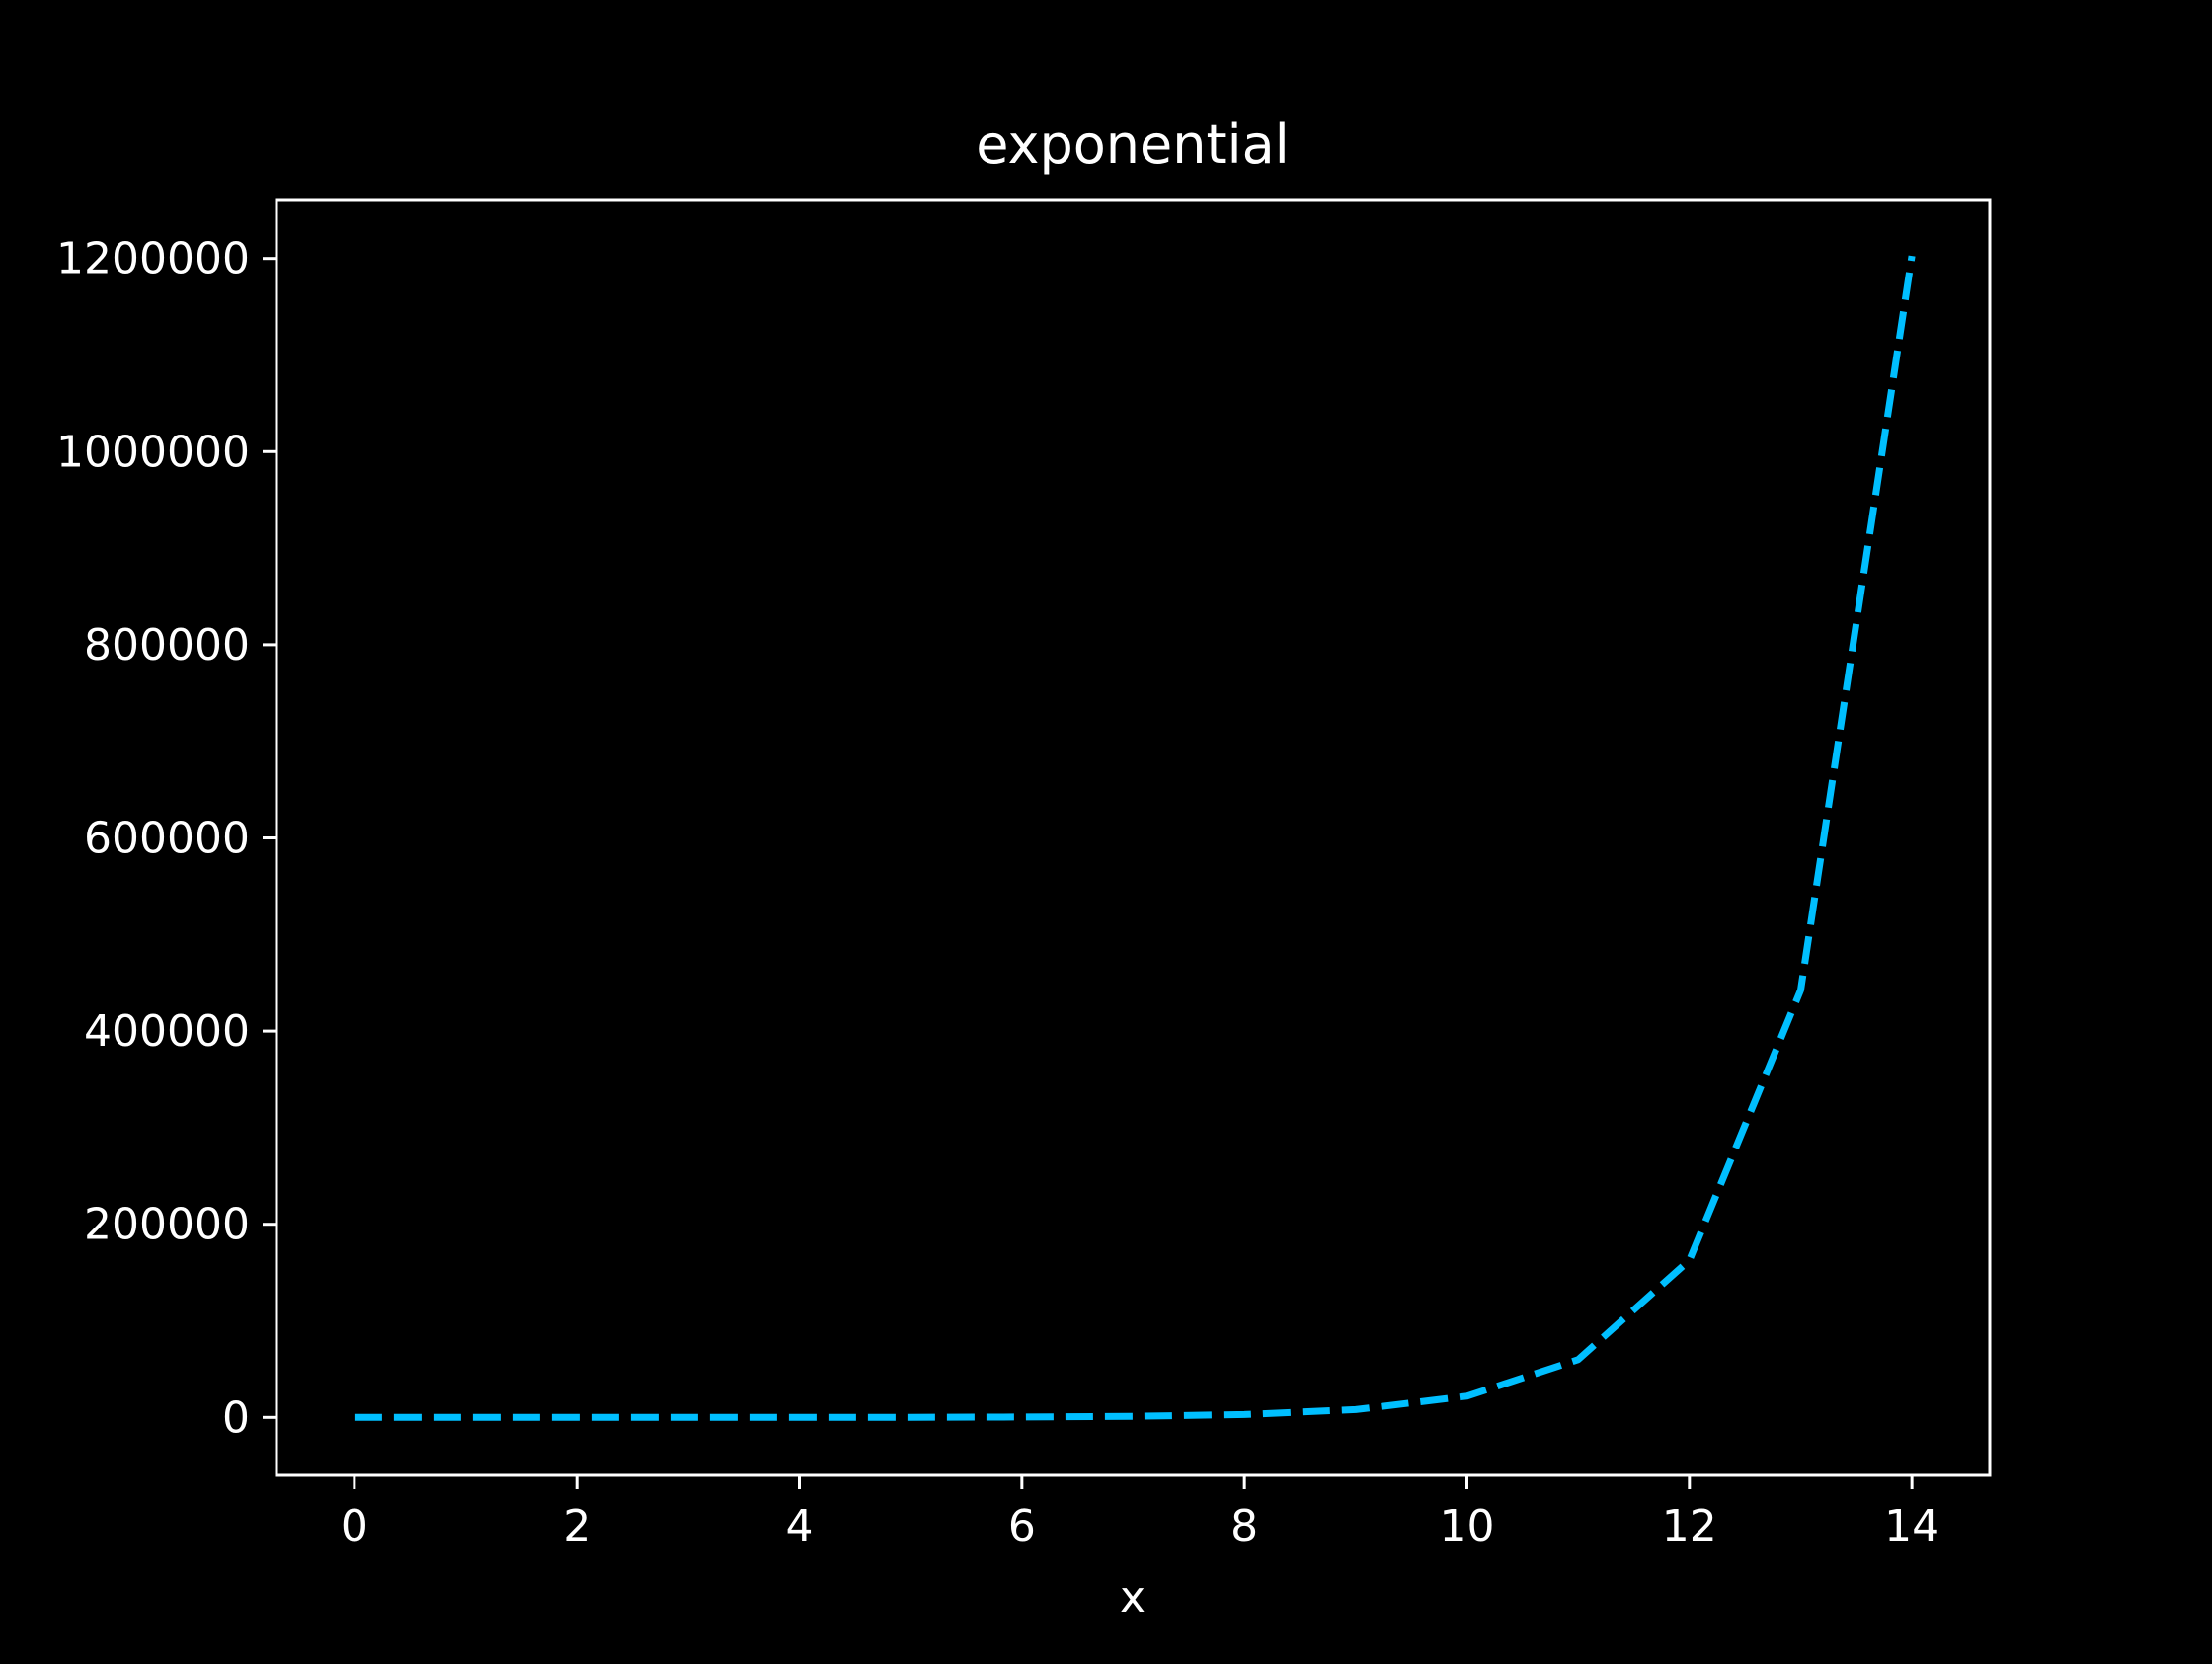  I want to click on y-tick-label: 600000, so click(167, 839).